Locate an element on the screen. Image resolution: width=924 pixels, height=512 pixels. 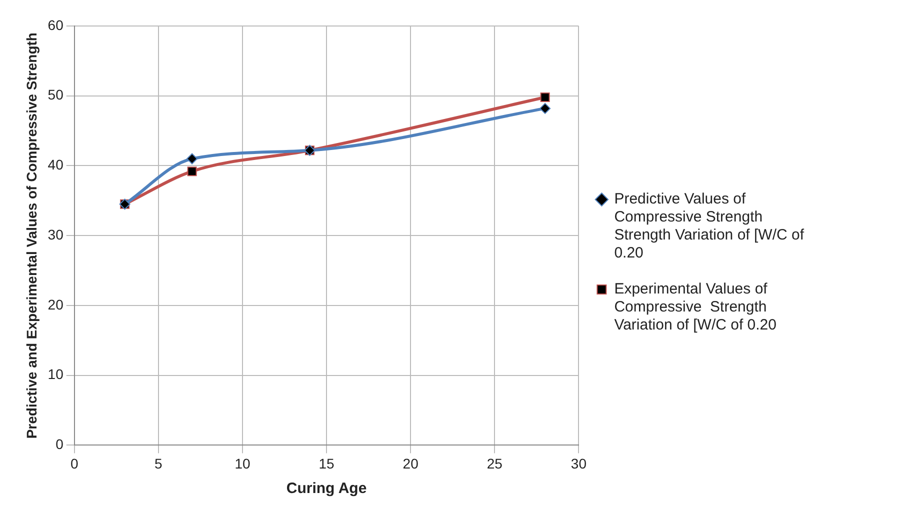
x-tick-label: 25 is located at coordinates (494, 463).